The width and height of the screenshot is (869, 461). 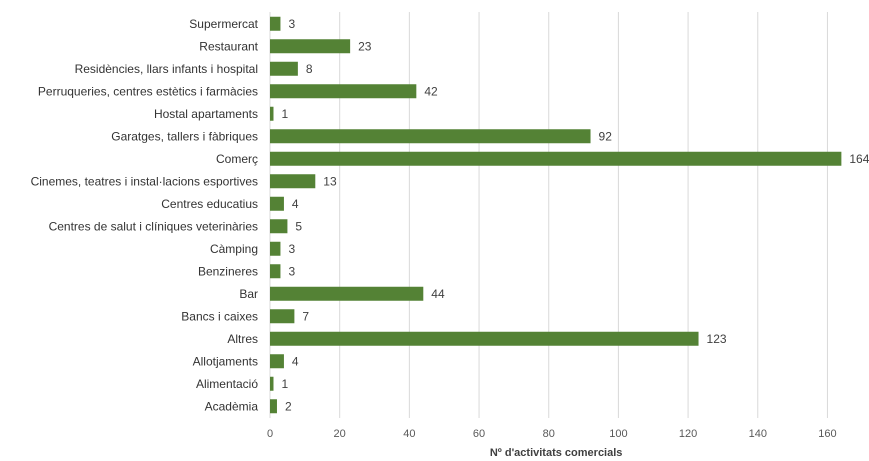 I want to click on category-label: Benzineres, so click(x=228, y=271).